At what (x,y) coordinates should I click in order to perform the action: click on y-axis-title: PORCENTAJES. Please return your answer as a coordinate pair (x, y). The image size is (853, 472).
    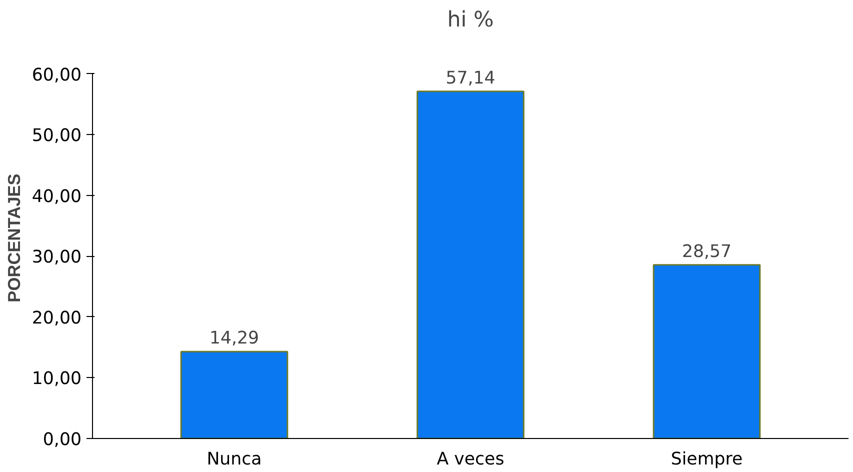
    Looking at the image, I should click on (14, 238).